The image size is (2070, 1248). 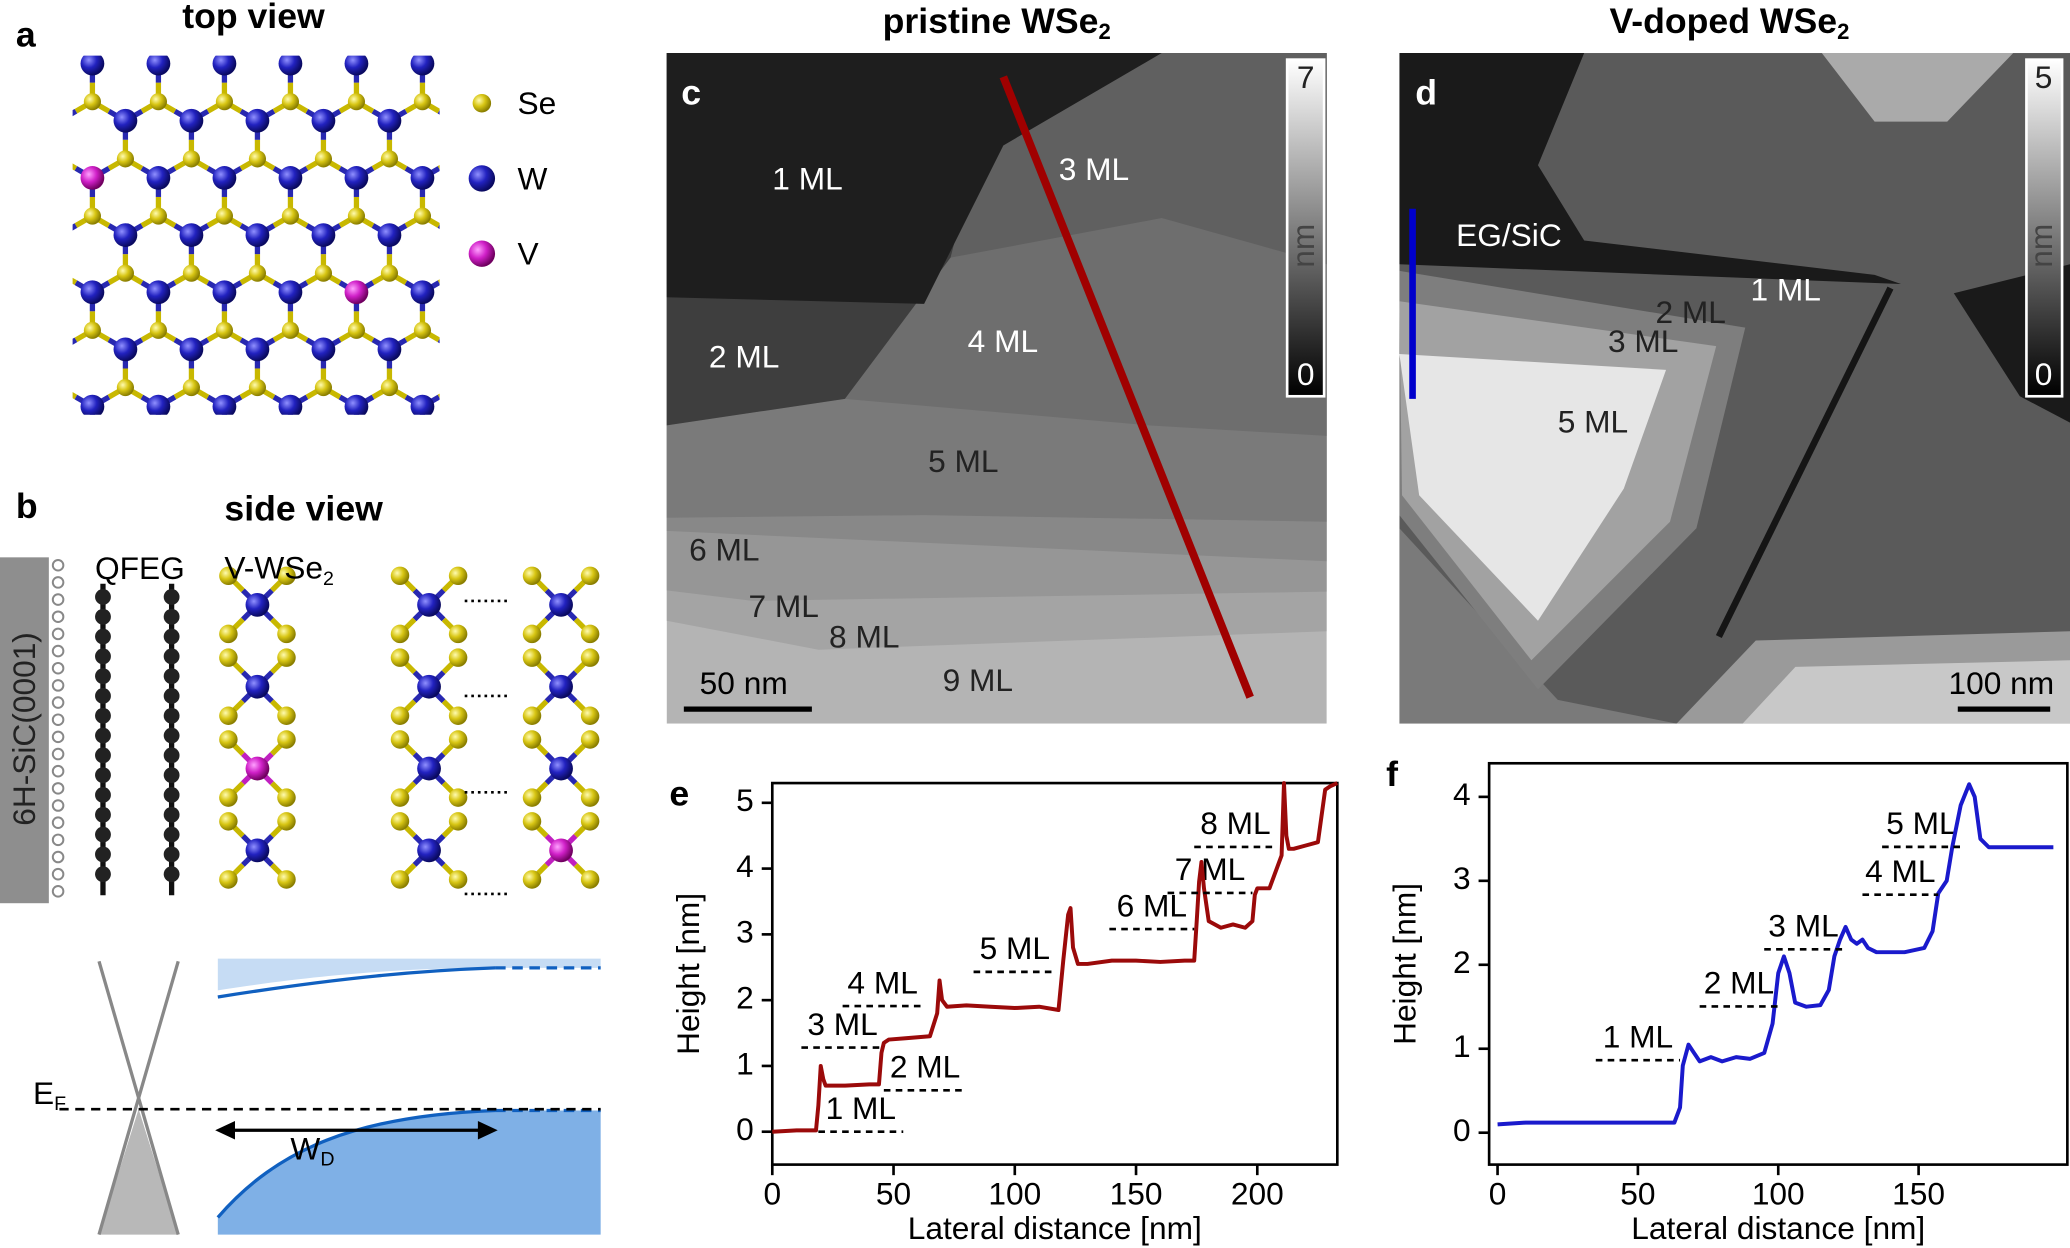 I want to click on legend-label: Se, so click(x=536, y=103).